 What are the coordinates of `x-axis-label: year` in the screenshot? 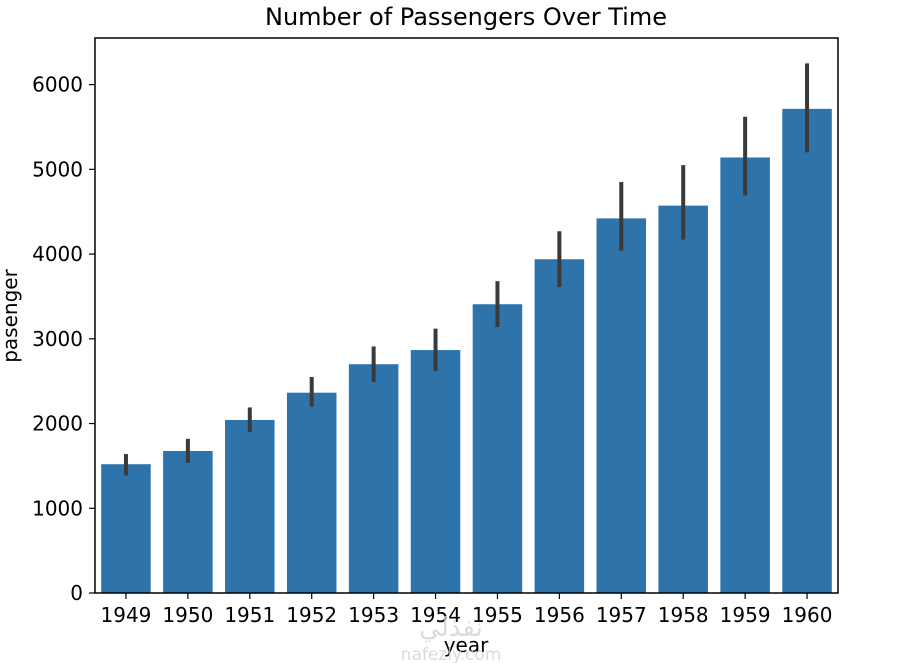 It's located at (466, 645).